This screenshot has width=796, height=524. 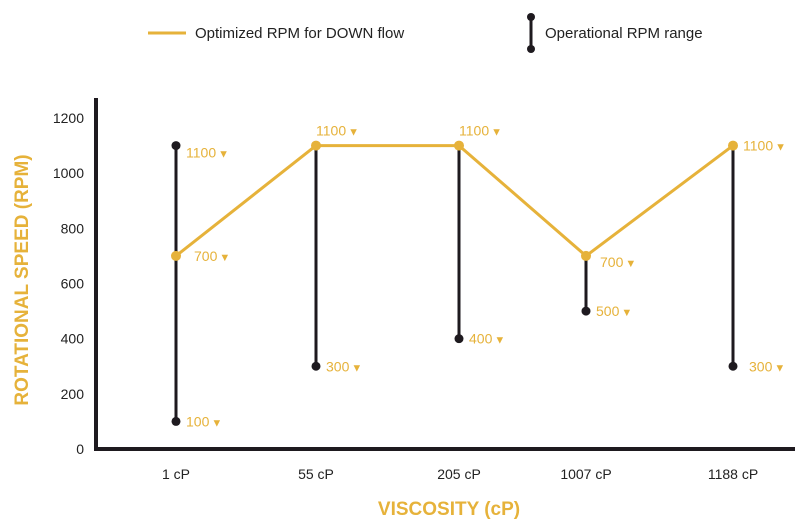 What do you see at coordinates (22, 279) in the screenshot?
I see `y-axis-title: ROTATIONAL SPEED (RPM)` at bounding box center [22, 279].